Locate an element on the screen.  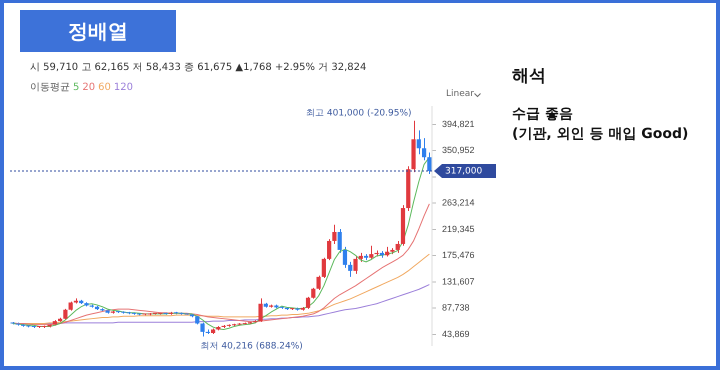
annotation: 최고 401,000 (-20.95%) is located at coordinates (359, 113).